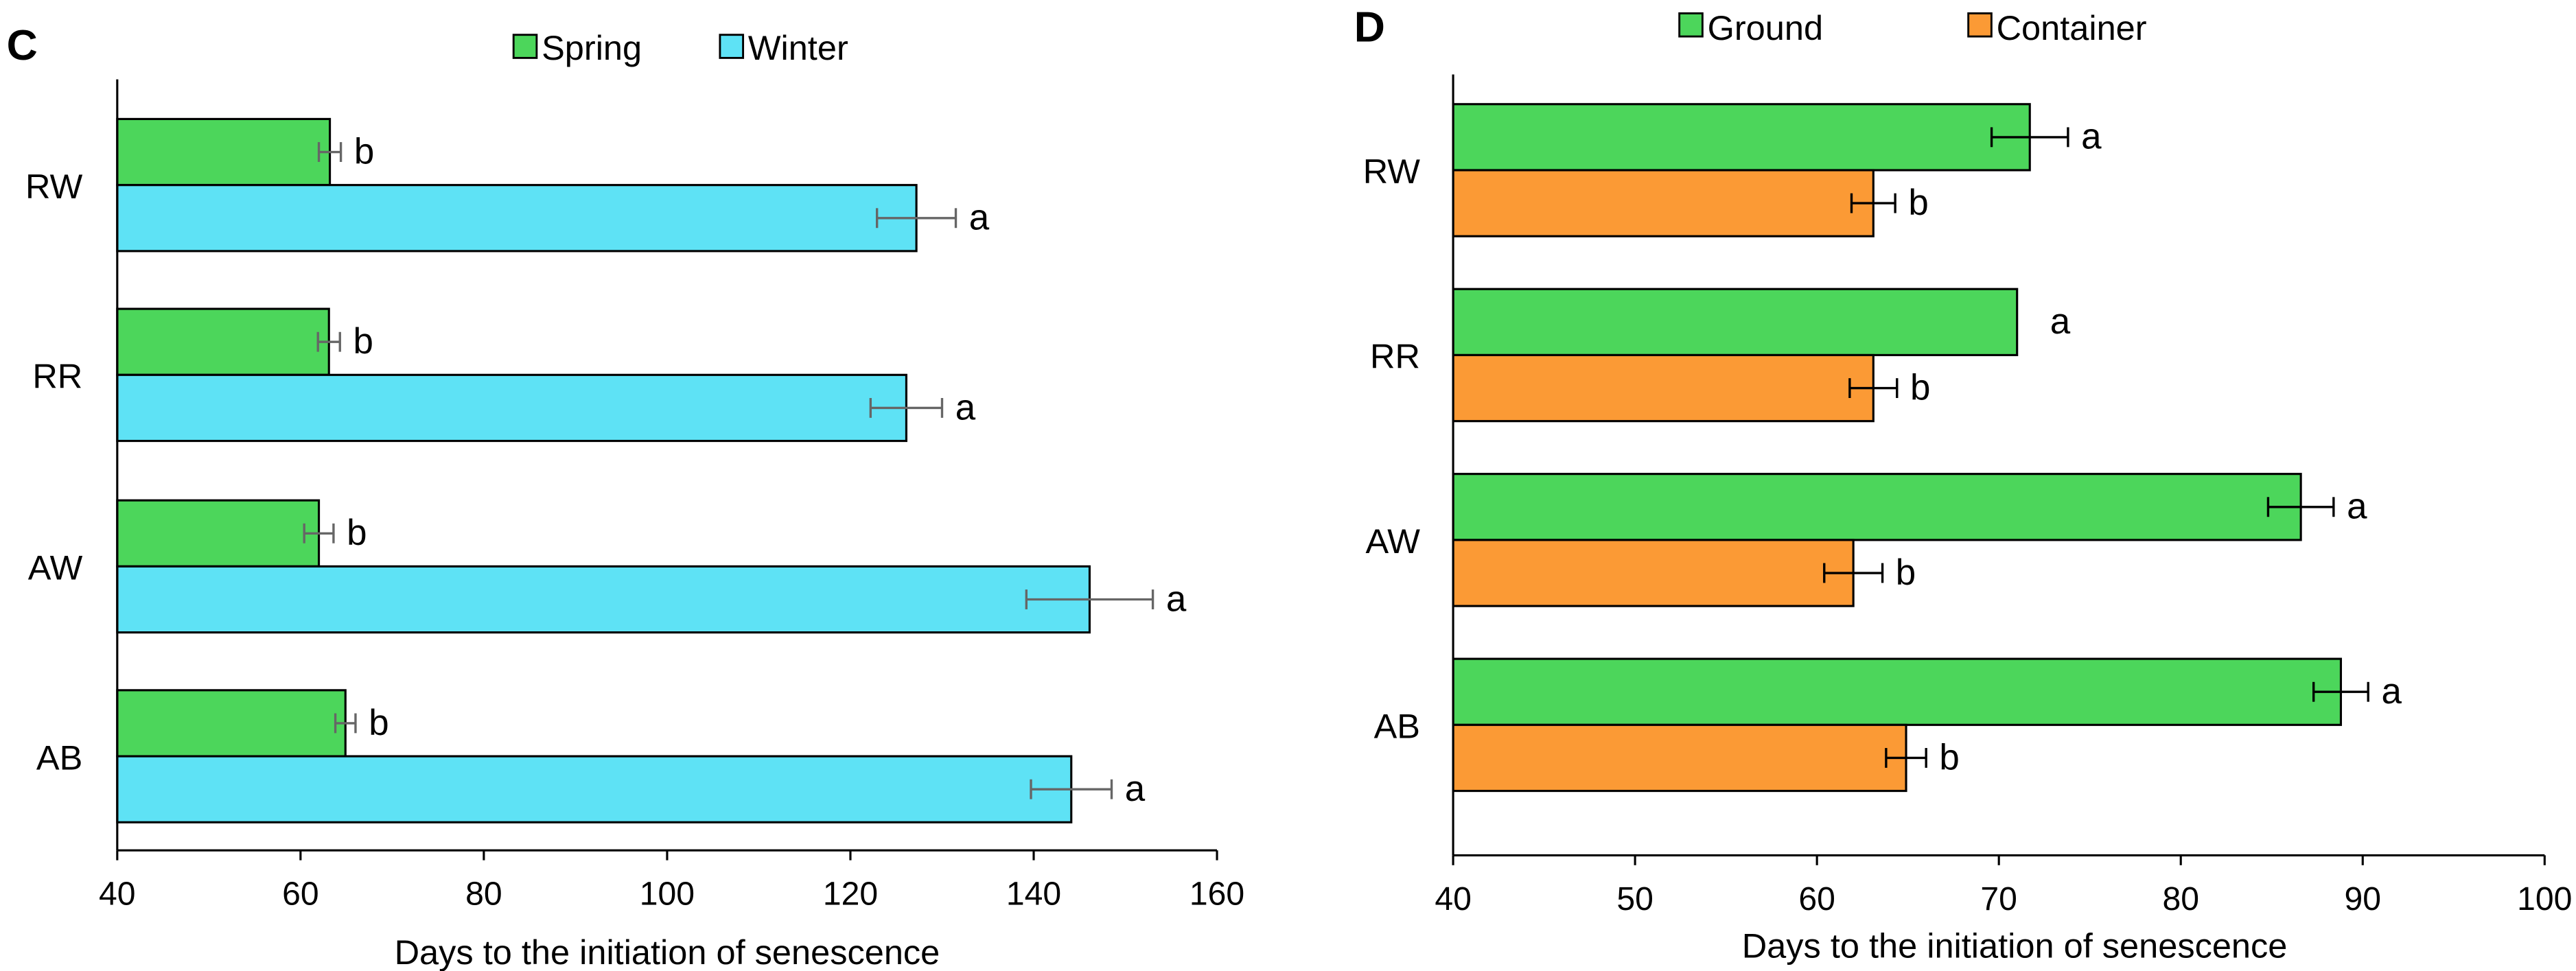  I want to click on bar-aw-winter, so click(603, 599).